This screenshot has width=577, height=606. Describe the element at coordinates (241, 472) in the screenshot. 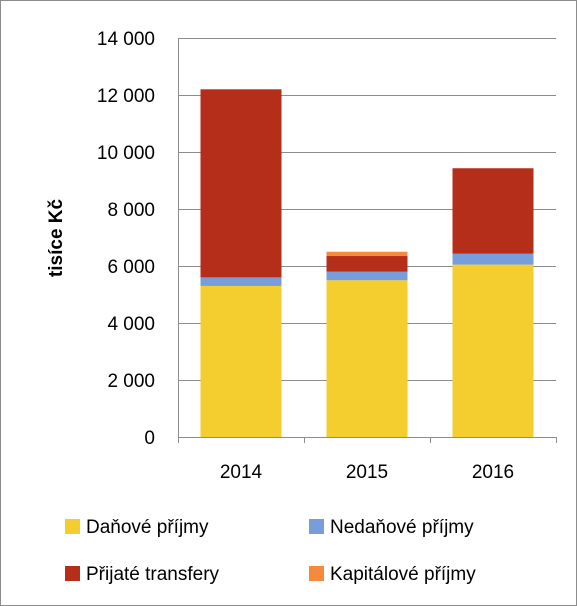

I see `x-tick-label: 2014` at that location.